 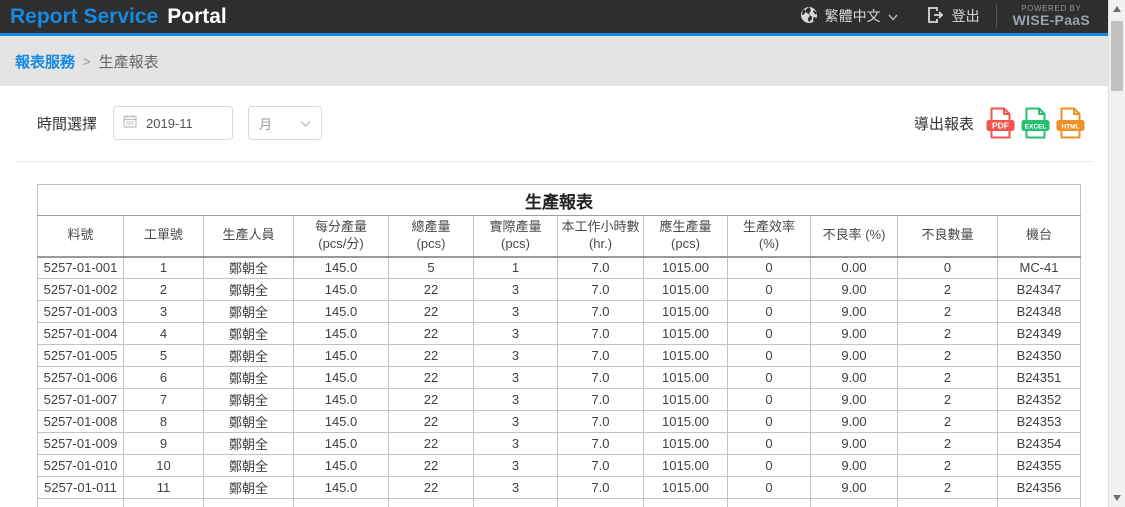 I want to click on table-cell: 1, so click(x=515, y=267).